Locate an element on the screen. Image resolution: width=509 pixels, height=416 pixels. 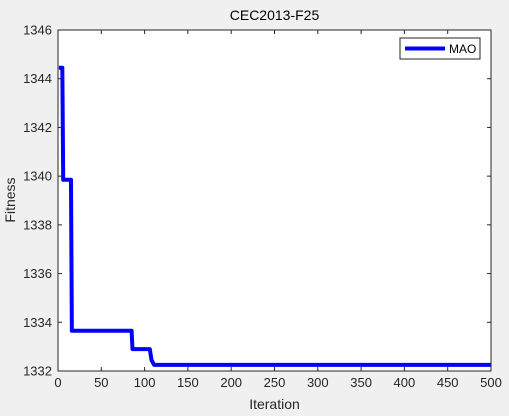
x-axis-label: Iteration is located at coordinates (274, 404).